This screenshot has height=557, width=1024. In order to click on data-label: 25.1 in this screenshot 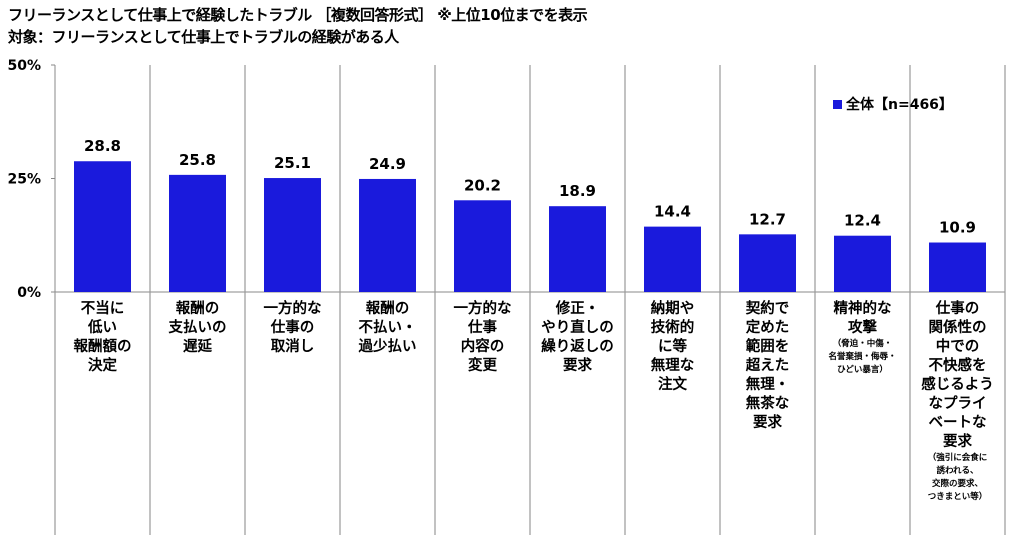, I will do `click(292, 163)`.